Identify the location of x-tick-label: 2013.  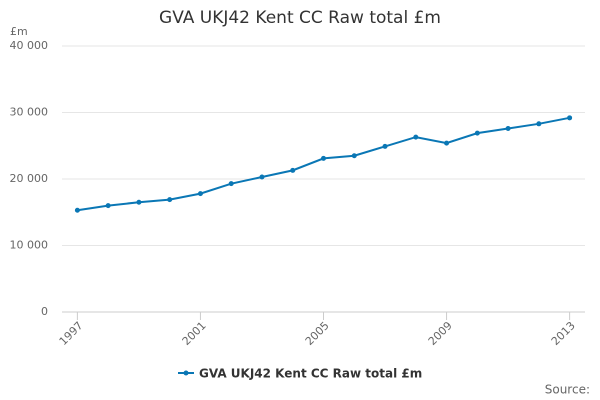
(563, 333).